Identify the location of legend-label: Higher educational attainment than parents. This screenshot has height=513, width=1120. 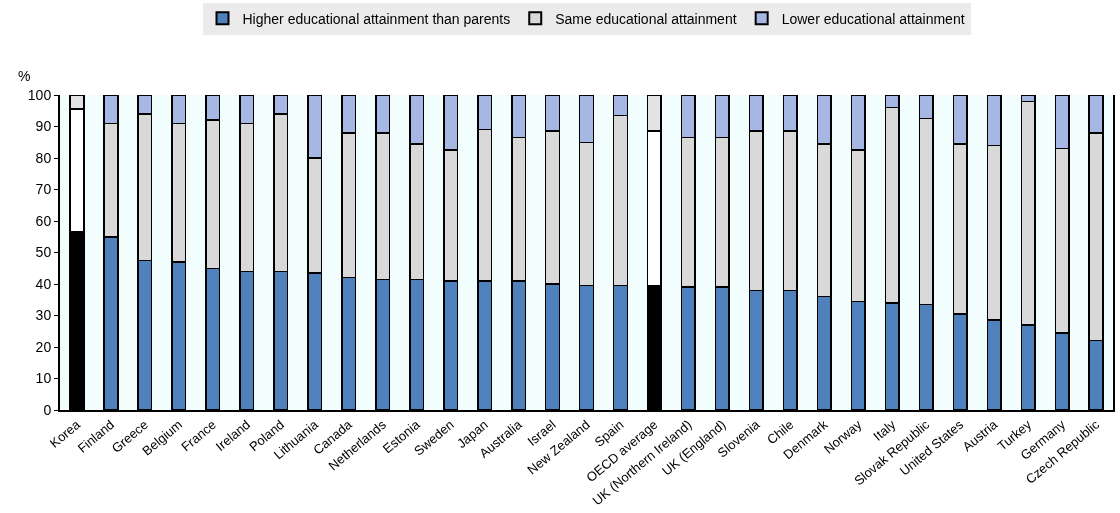
(376, 18).